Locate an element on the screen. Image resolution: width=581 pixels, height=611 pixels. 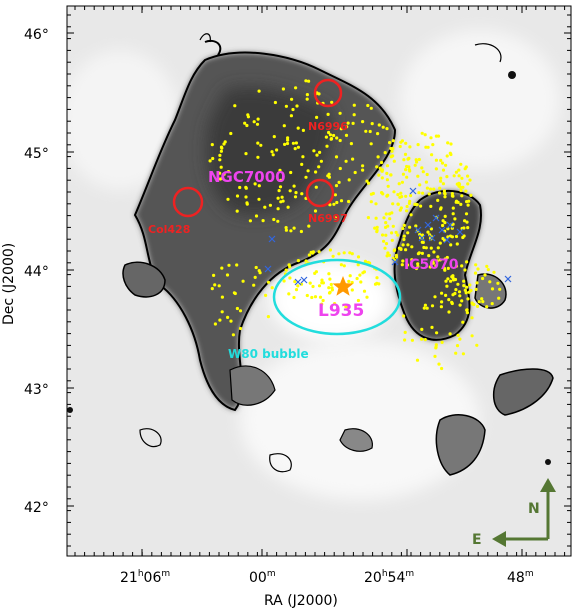
y-tick-label: 43° is located at coordinates (36, 390).